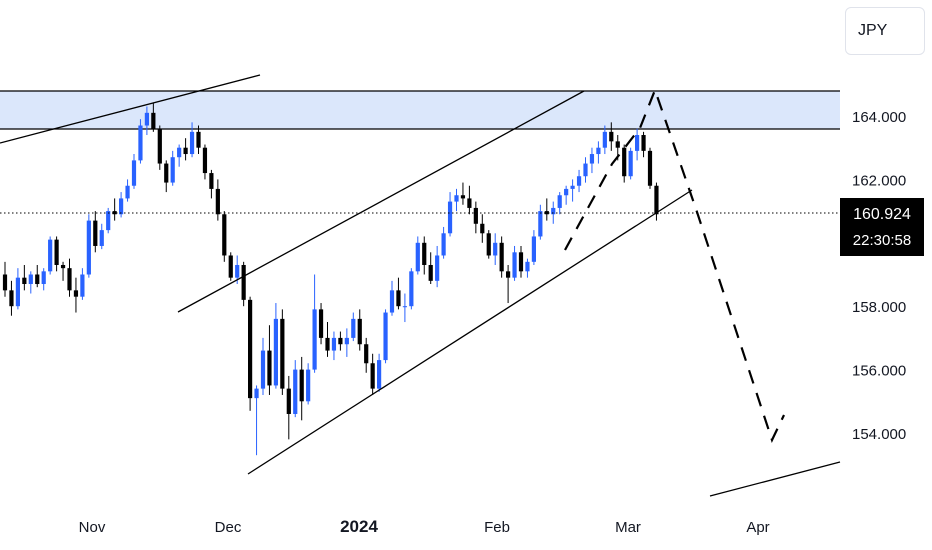  Describe the element at coordinates (879, 434) in the screenshot. I see `y-tick-label: 154.000` at that location.